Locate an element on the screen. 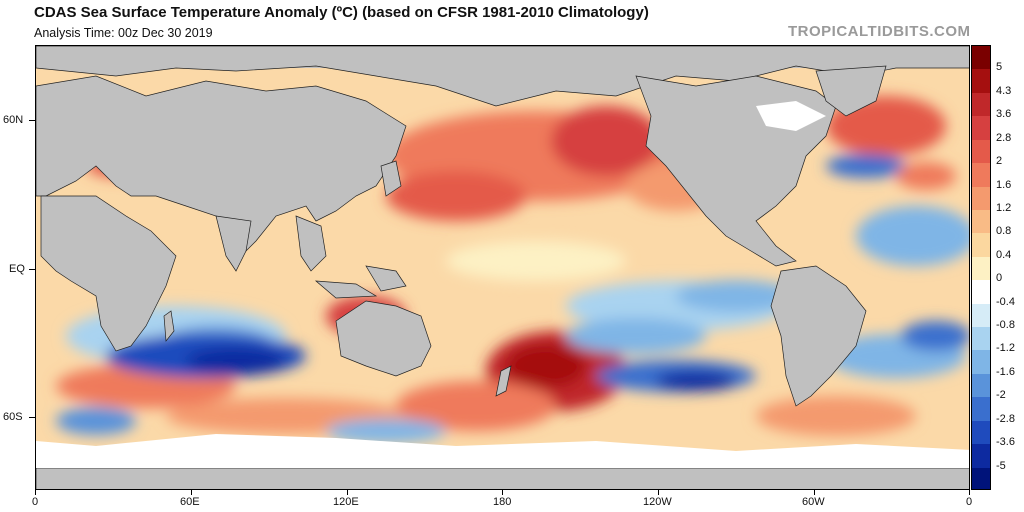 Image resolution: width=1024 pixels, height=512 pixels. colorbar-tick-label: 3.6 is located at coordinates (1004, 114).